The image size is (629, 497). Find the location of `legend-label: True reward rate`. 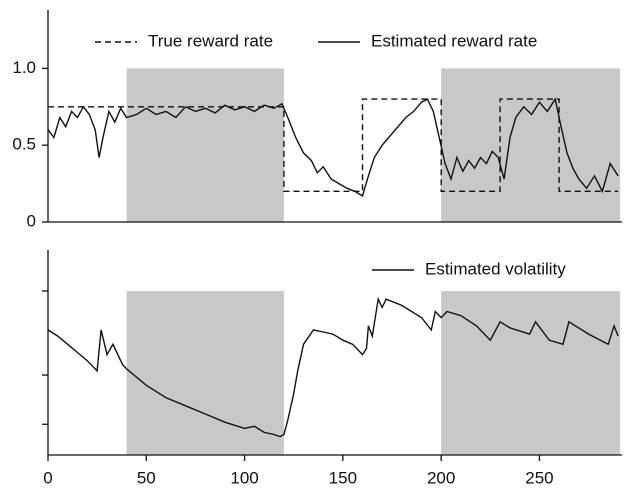

legend-label: True reward rate is located at coordinates (210, 40).